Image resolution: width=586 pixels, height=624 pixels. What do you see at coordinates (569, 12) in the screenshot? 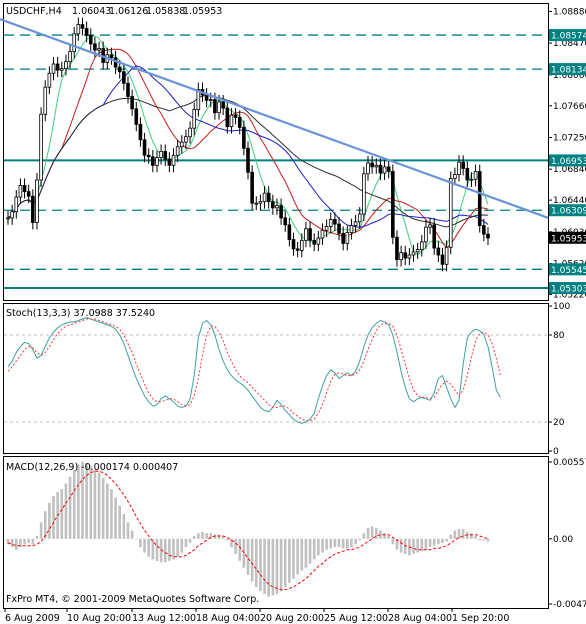
I see `price-tick-label: 1.08880` at bounding box center [569, 12].